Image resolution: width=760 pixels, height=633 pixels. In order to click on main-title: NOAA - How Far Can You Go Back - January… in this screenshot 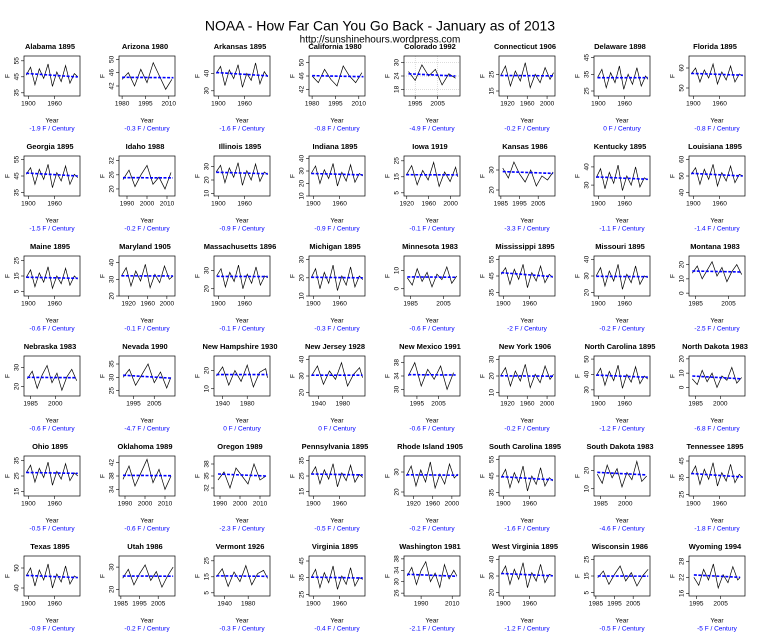, I will do `click(380, 26)`.